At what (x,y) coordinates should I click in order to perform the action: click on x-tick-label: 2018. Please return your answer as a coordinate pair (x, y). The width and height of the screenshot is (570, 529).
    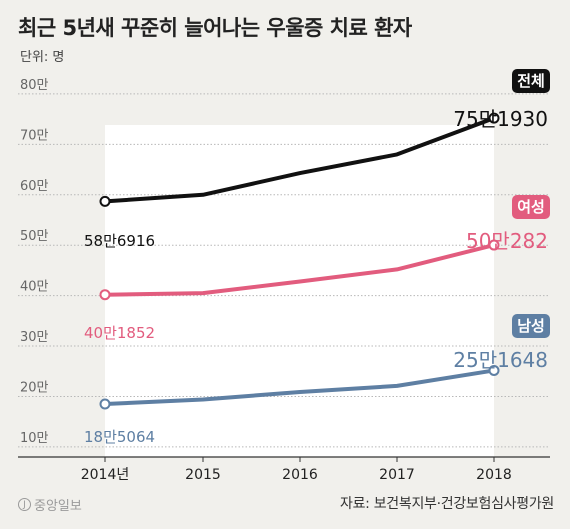
    Looking at the image, I should click on (494, 475).